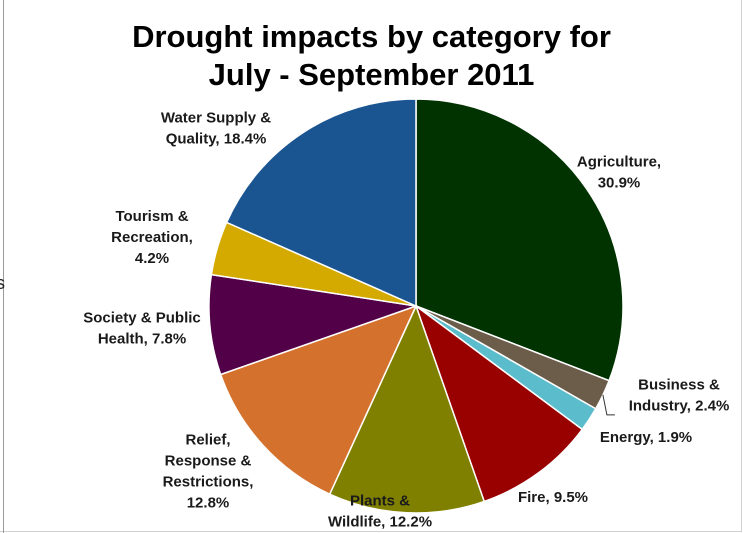 Image resolution: width=743 pixels, height=533 pixels. Describe the element at coordinates (407, 408) in the screenshot. I see `pie-slice-plants-and-wildlife` at that location.